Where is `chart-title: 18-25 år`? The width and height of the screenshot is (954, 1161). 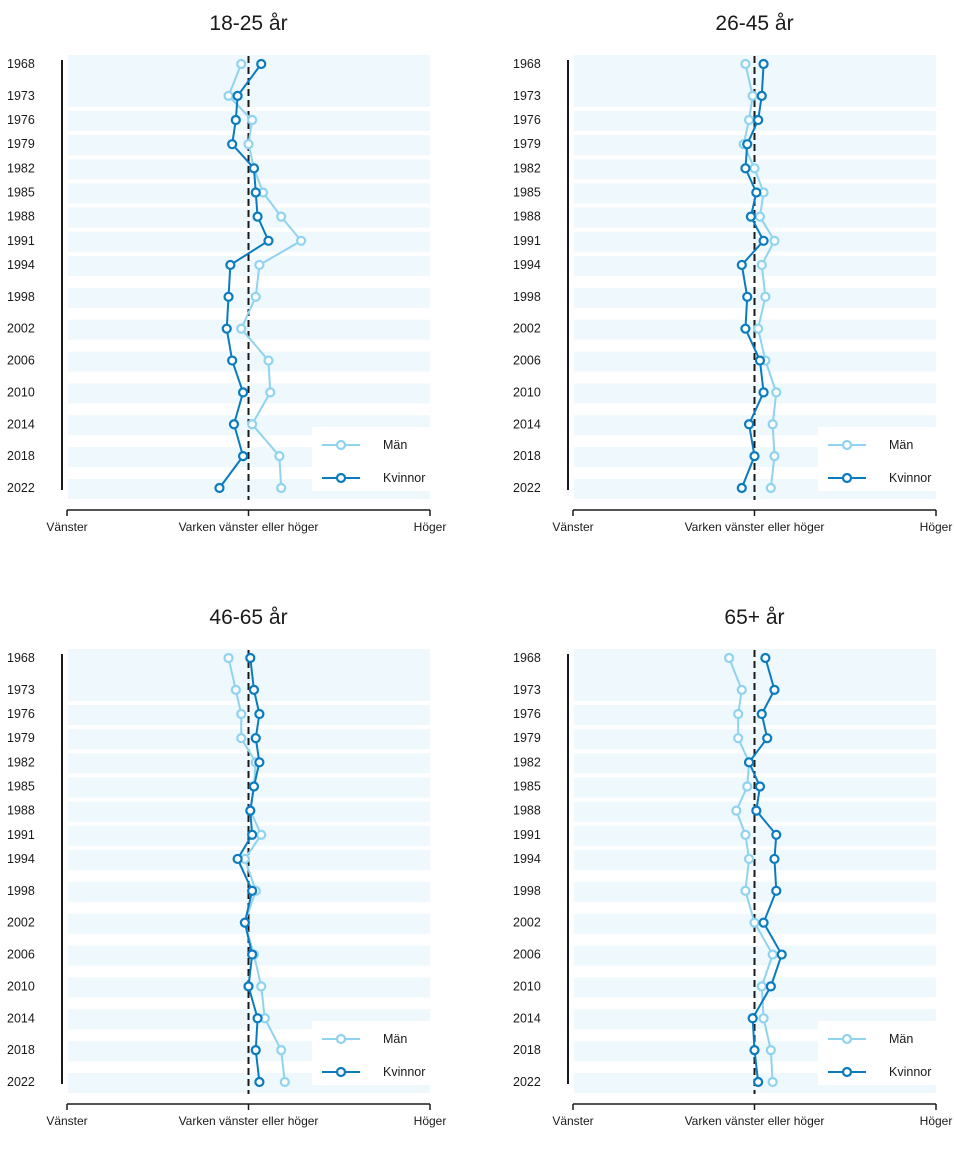 chart-title: 18-25 år is located at coordinates (248, 23).